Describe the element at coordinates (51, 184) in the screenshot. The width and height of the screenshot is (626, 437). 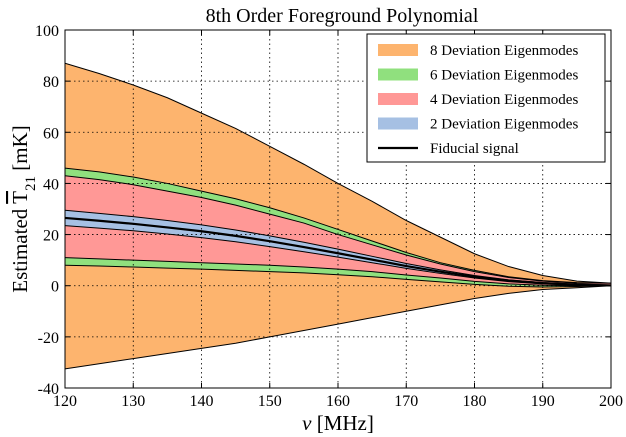
I see `y-tick-label: 40` at that location.